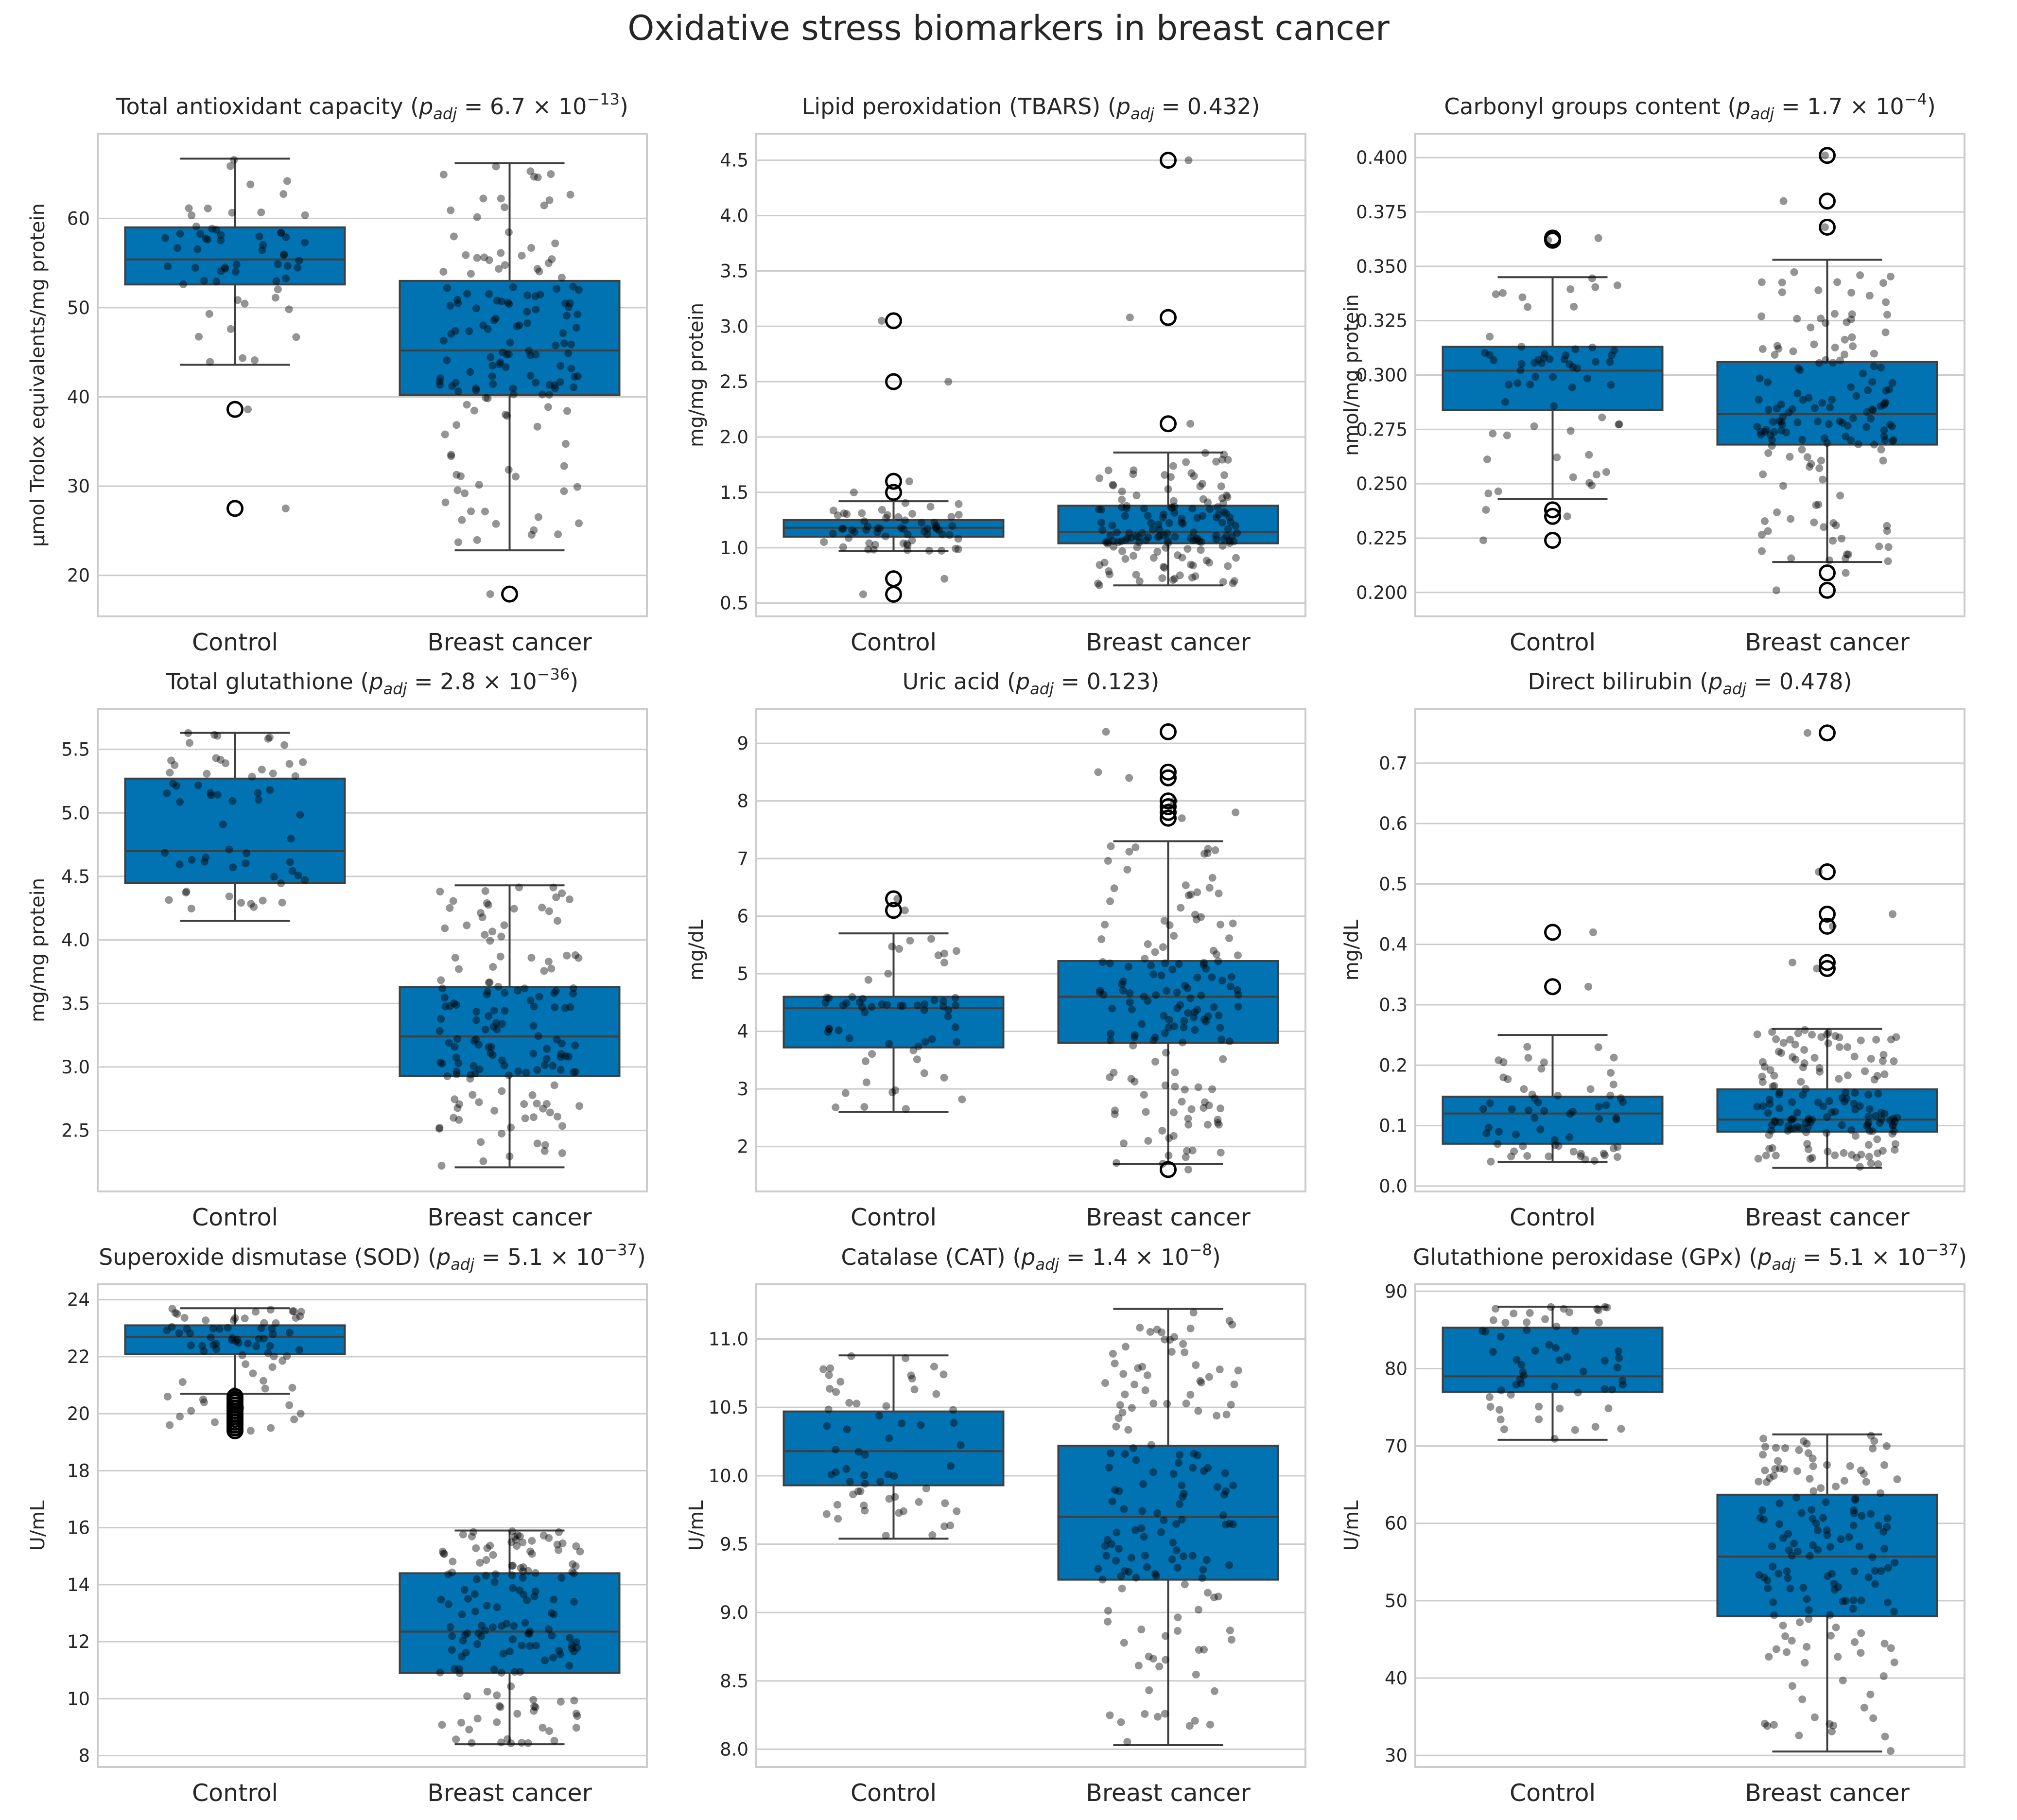 Image resolution: width=2017 pixels, height=1820 pixels. I want to click on y-tick-label: 0.200, so click(1382, 592).